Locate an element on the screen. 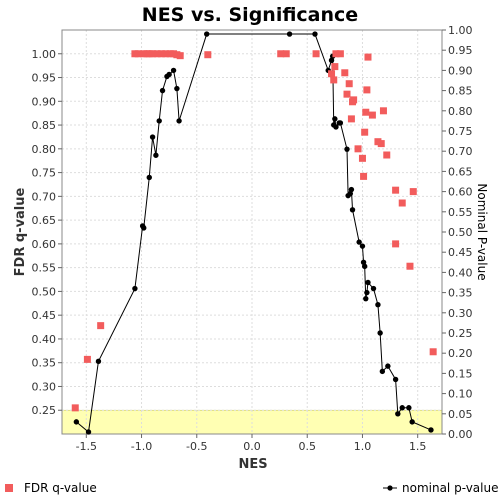 This screenshot has height=500, width=500. x-axis-label: NES is located at coordinates (252, 464).